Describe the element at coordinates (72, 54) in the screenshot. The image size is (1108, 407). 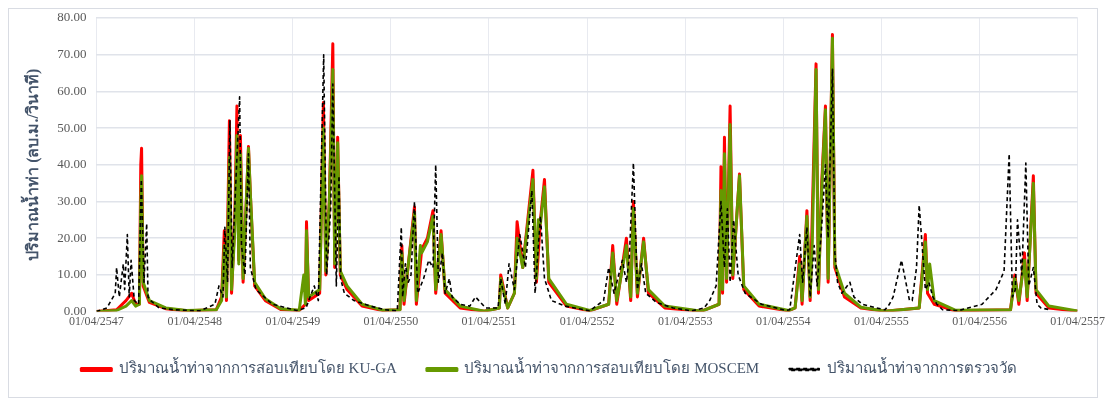
I see `y-tick-label: 70.00` at that location.